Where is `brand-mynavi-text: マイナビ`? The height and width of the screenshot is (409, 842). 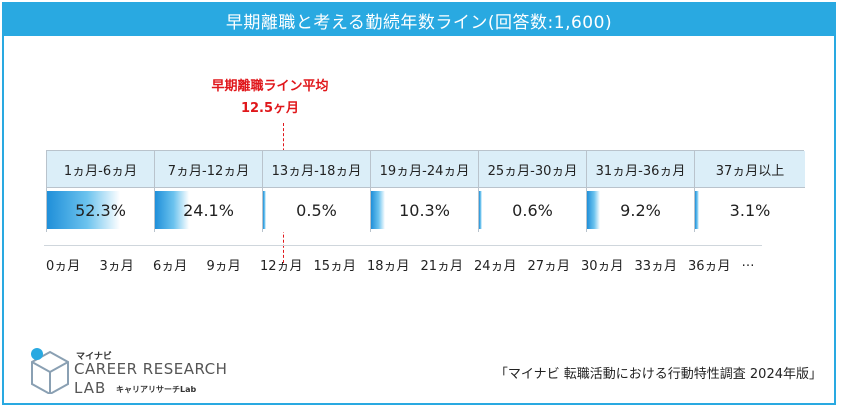
brand-mynavi-text: マイナビ is located at coordinates (94, 357).